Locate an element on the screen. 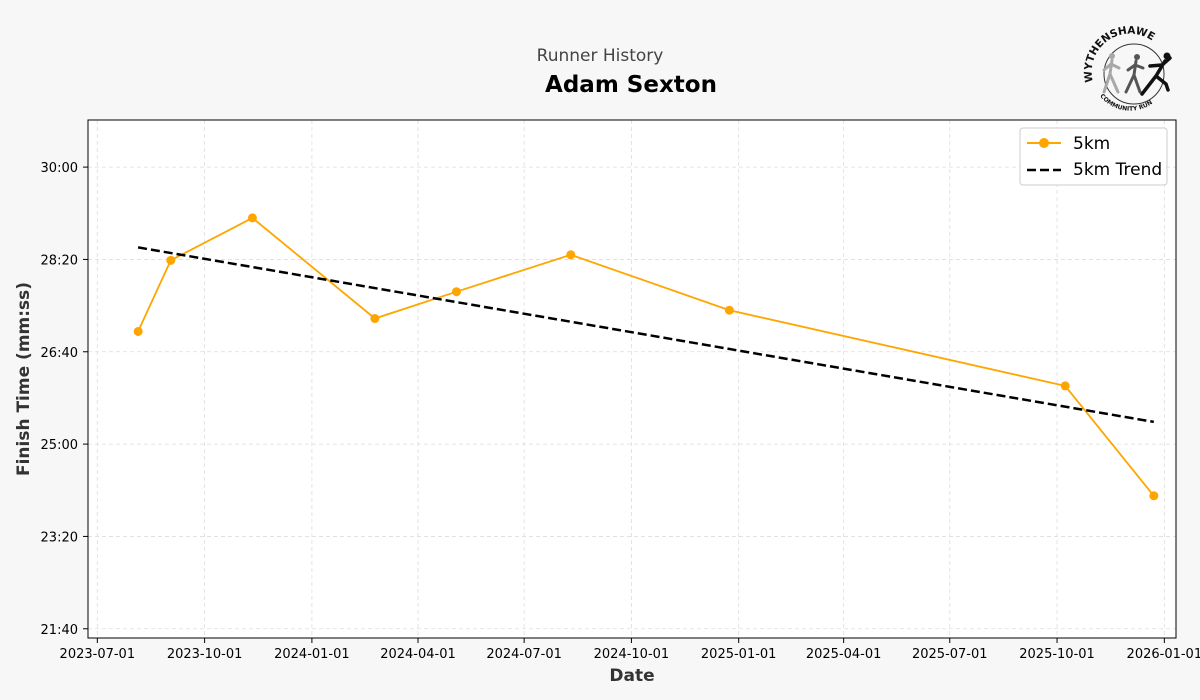 This screenshot has width=1200, height=700. x-tick-label: 2025-01-01 is located at coordinates (739, 654).